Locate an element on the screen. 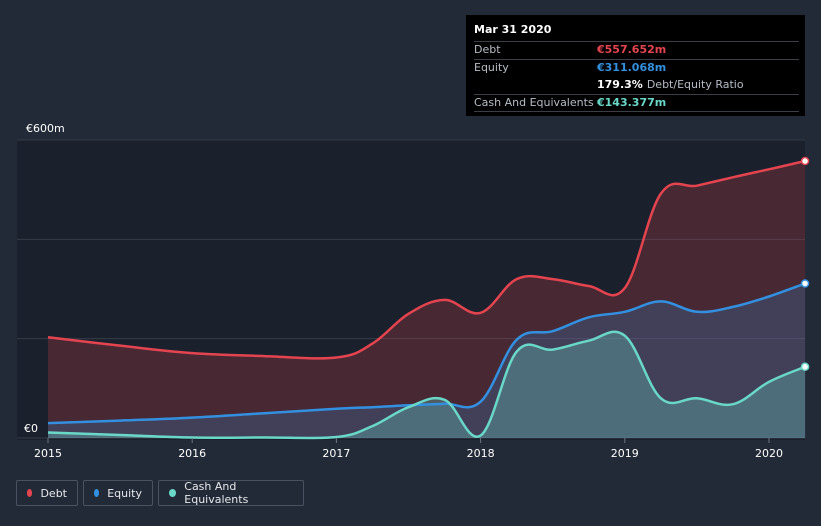 The image size is (821, 526). tooltip-equity-value: €311.068m is located at coordinates (632, 67).